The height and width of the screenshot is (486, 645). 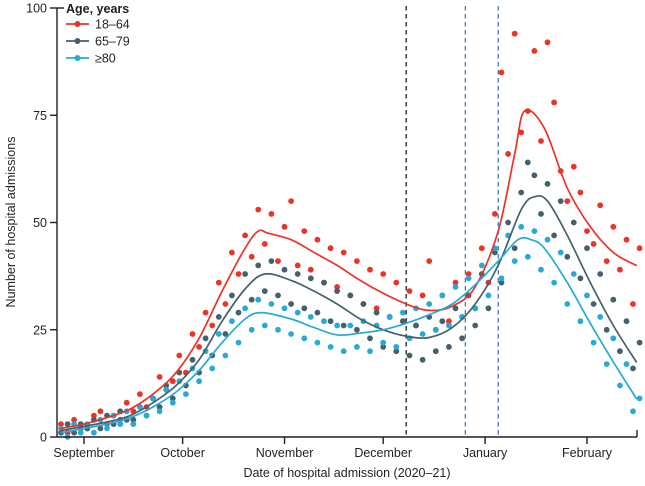 I want to click on legend-label: ≥80, so click(x=105, y=59).